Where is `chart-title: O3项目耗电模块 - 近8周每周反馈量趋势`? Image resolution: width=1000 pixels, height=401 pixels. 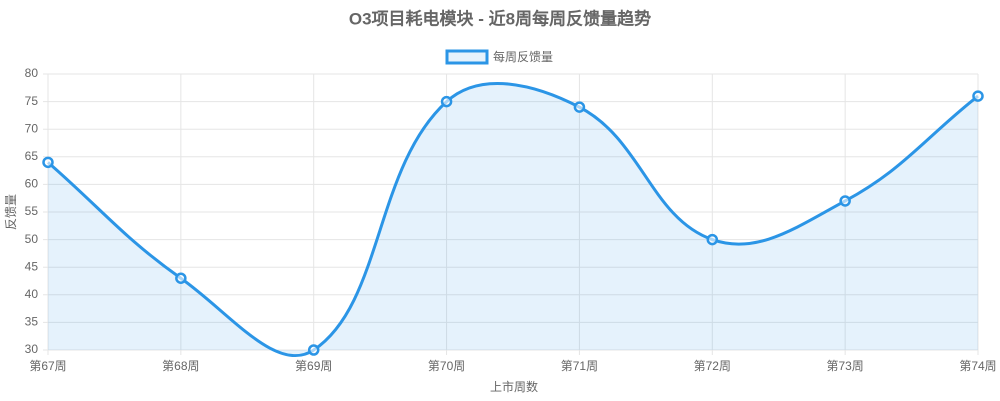
chart-title: O3项目耗电模块 - 近8周每周反馈量趋势 is located at coordinates (500, 18).